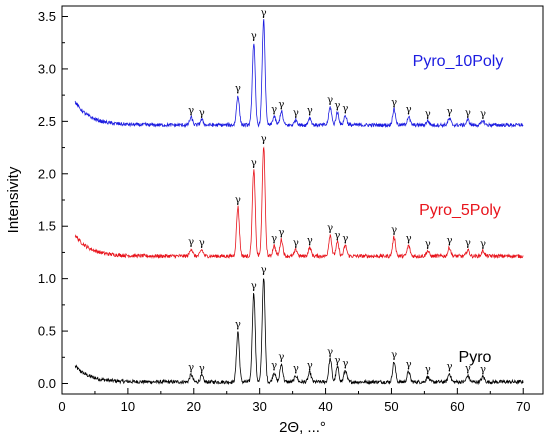 The image size is (550, 444). What do you see at coordinates (47, 278) in the screenshot?
I see `y-tick-label: 1.0` at bounding box center [47, 278].